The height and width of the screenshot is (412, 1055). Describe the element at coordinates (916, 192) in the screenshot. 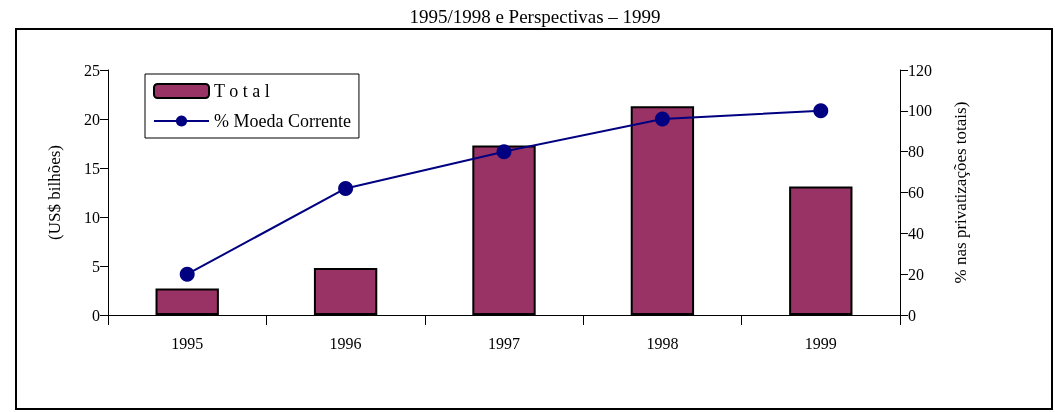

I see `y2-tick-label: 60` at that location.